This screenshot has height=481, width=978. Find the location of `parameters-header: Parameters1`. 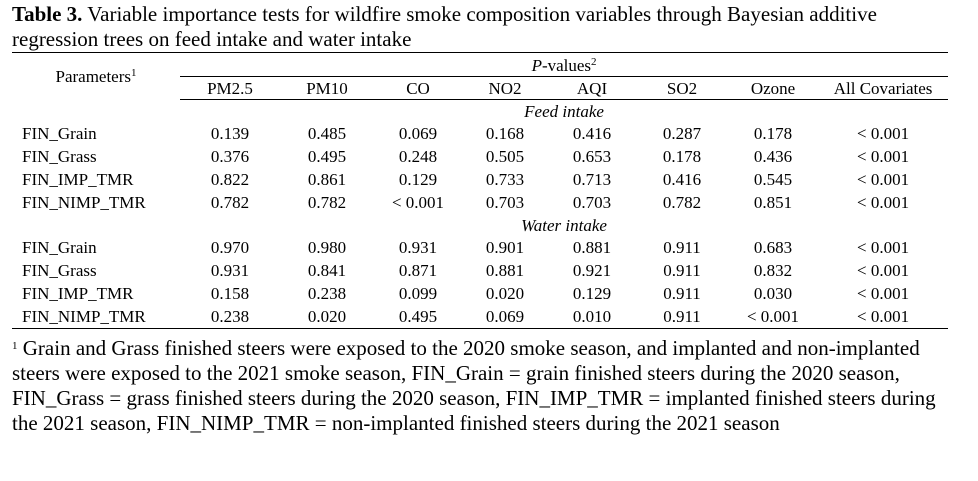

parameters-header: Parameters1 is located at coordinates (96, 76).